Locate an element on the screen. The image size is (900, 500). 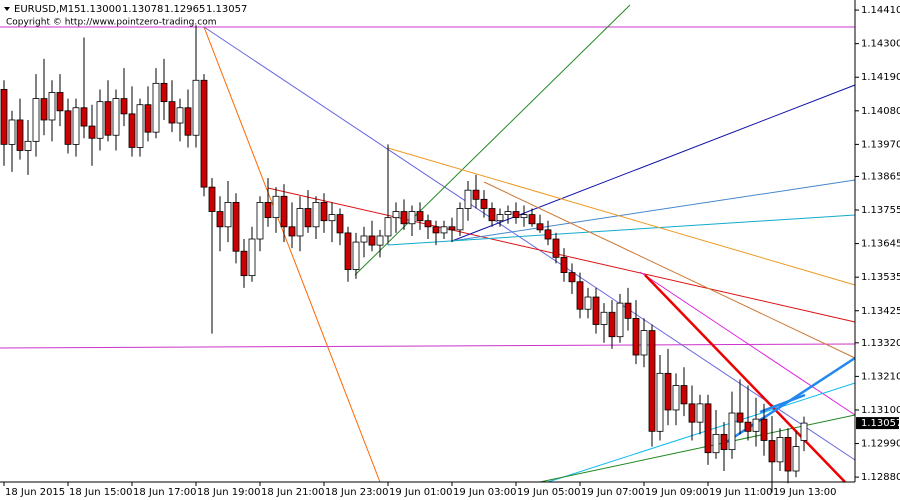
y-tick-label: 1.13865 is located at coordinates (880, 176).